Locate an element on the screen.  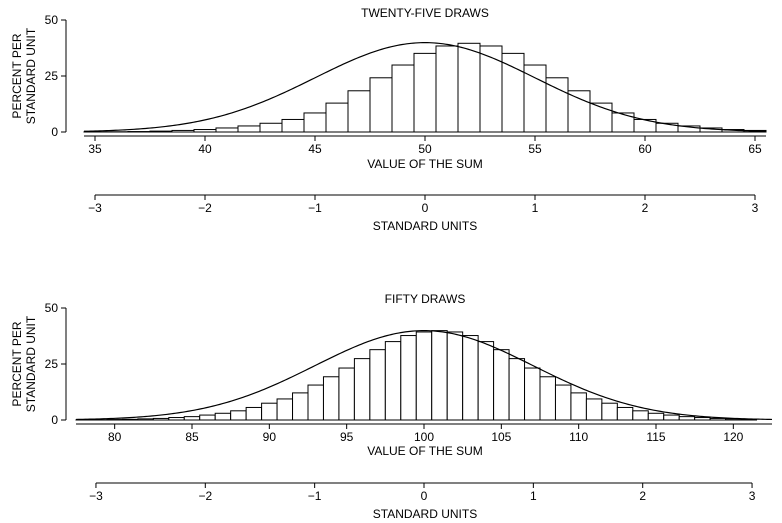
x-tick-label: 110 is located at coordinates (578, 437).